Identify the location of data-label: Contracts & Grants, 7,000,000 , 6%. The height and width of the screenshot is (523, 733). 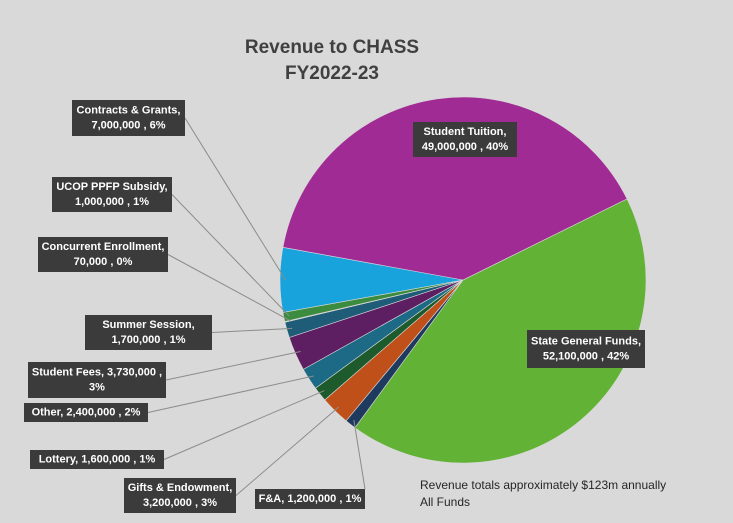
(129, 117).